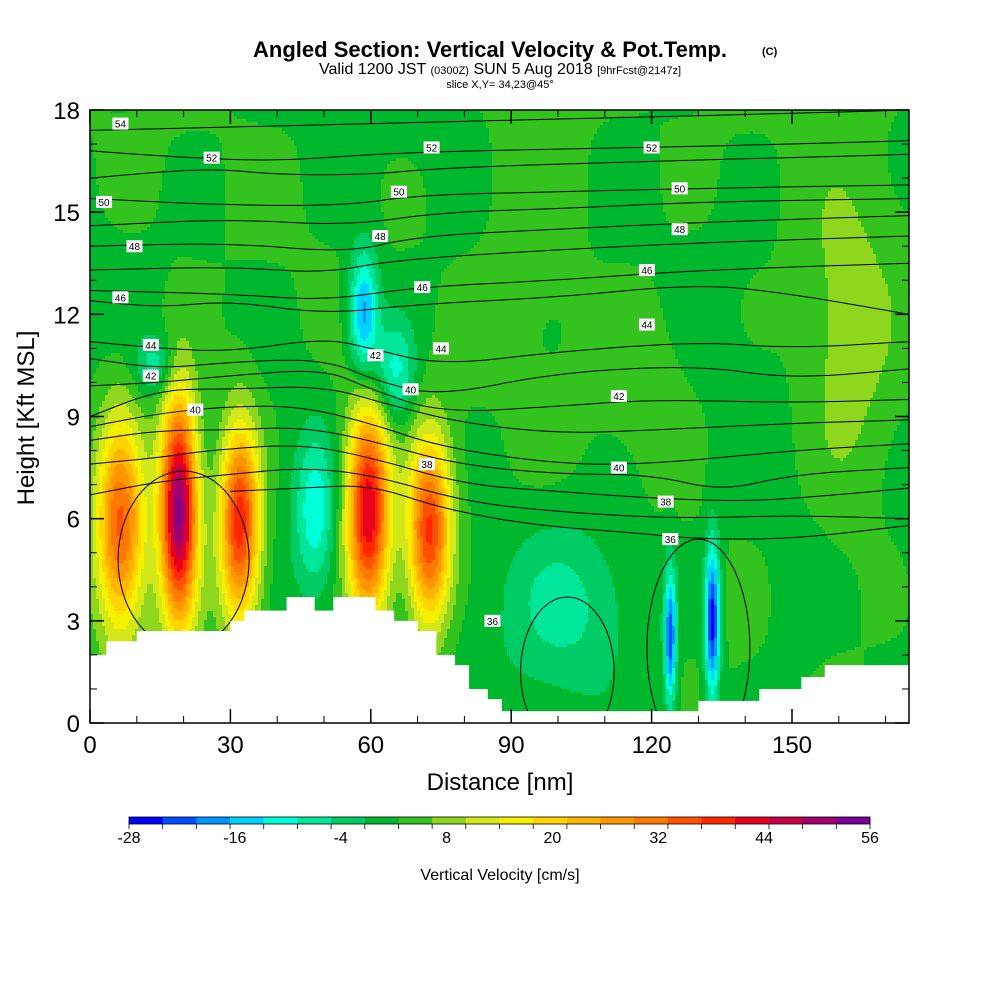  I want to click on x-axis-label: Distance [nm], so click(500, 782).